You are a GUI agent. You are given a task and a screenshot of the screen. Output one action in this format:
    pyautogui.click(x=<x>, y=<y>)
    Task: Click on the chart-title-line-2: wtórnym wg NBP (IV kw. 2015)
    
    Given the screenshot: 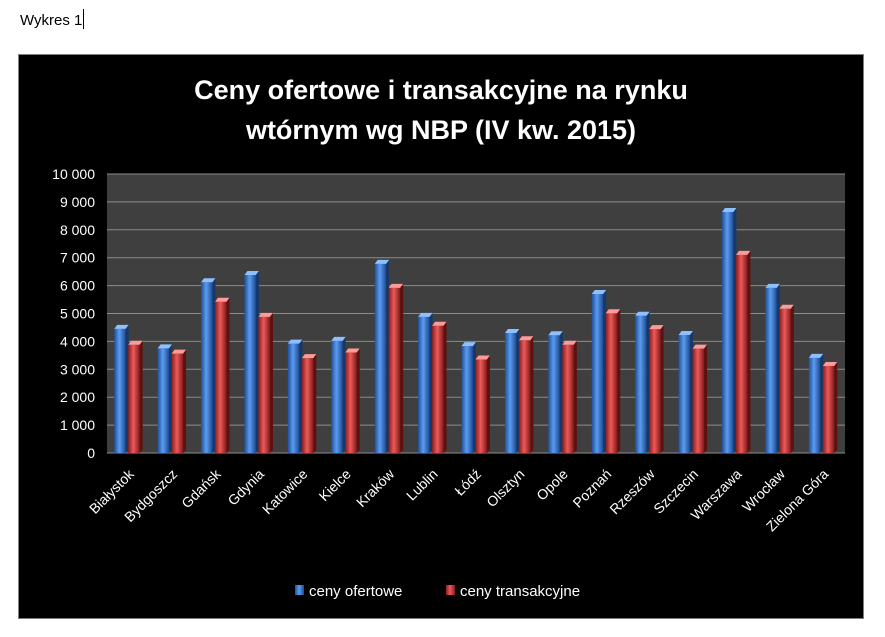 What is the action you would take?
    pyautogui.click(x=440, y=130)
    